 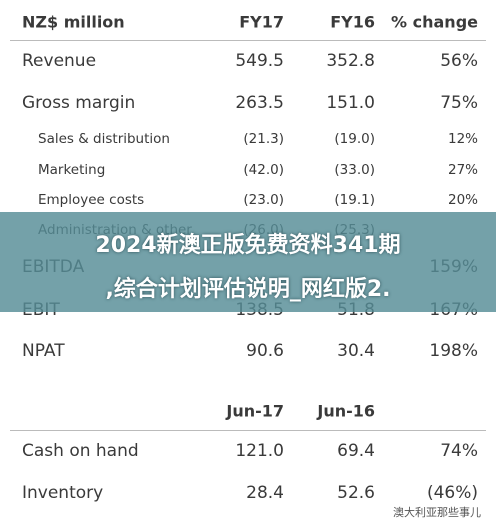 What do you see at coordinates (354, 170) in the screenshot?
I see `table-cell: (33.0)` at bounding box center [354, 170].